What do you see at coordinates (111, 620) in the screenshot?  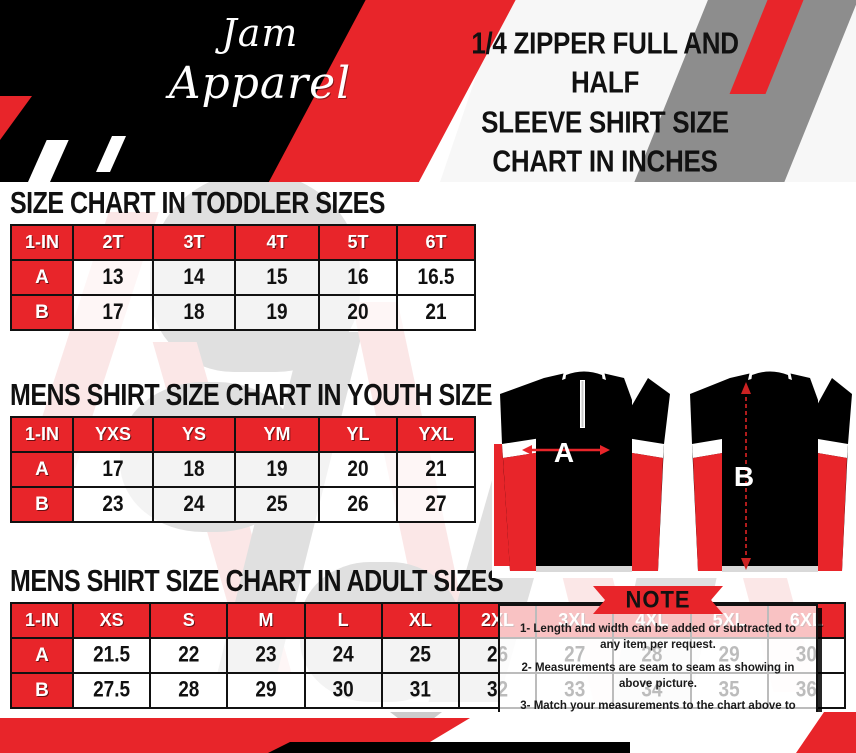 I see `size-header-cell: XS` at bounding box center [111, 620].